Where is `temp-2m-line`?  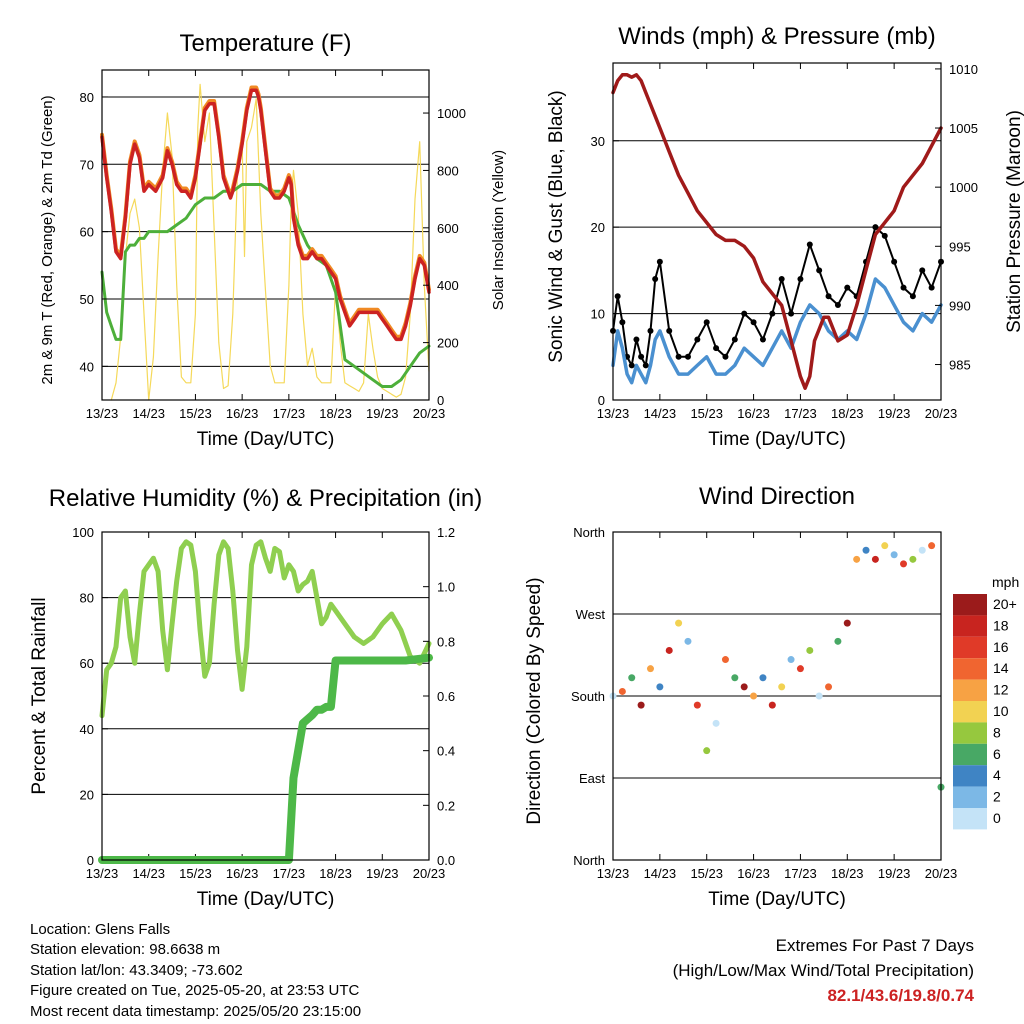
temp-2m-line is located at coordinates (265, 215).